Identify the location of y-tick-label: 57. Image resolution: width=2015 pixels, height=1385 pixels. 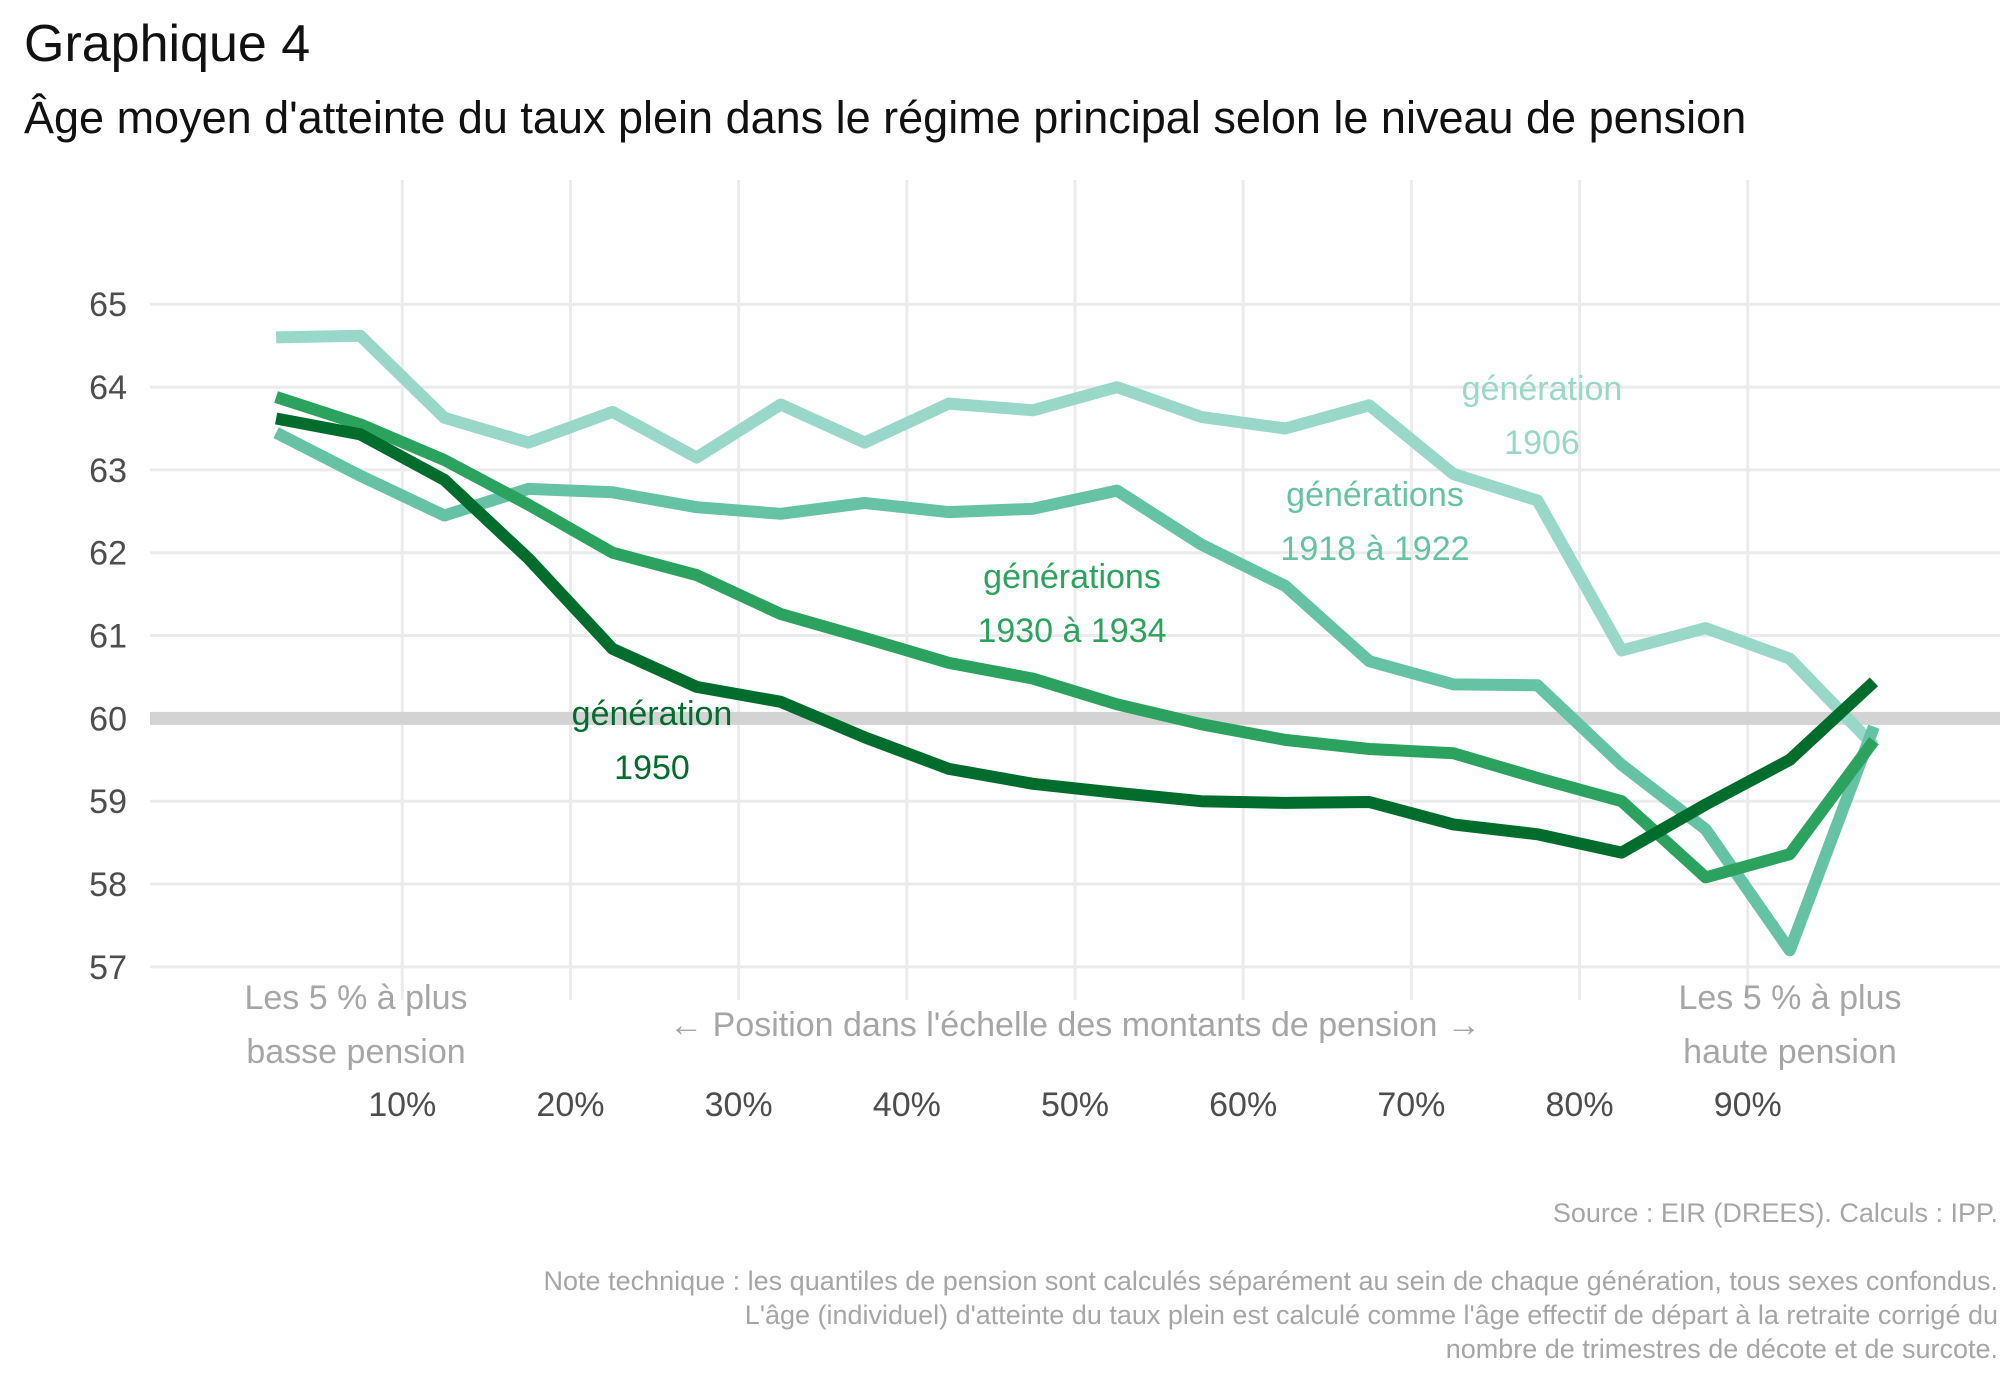
(108, 968).